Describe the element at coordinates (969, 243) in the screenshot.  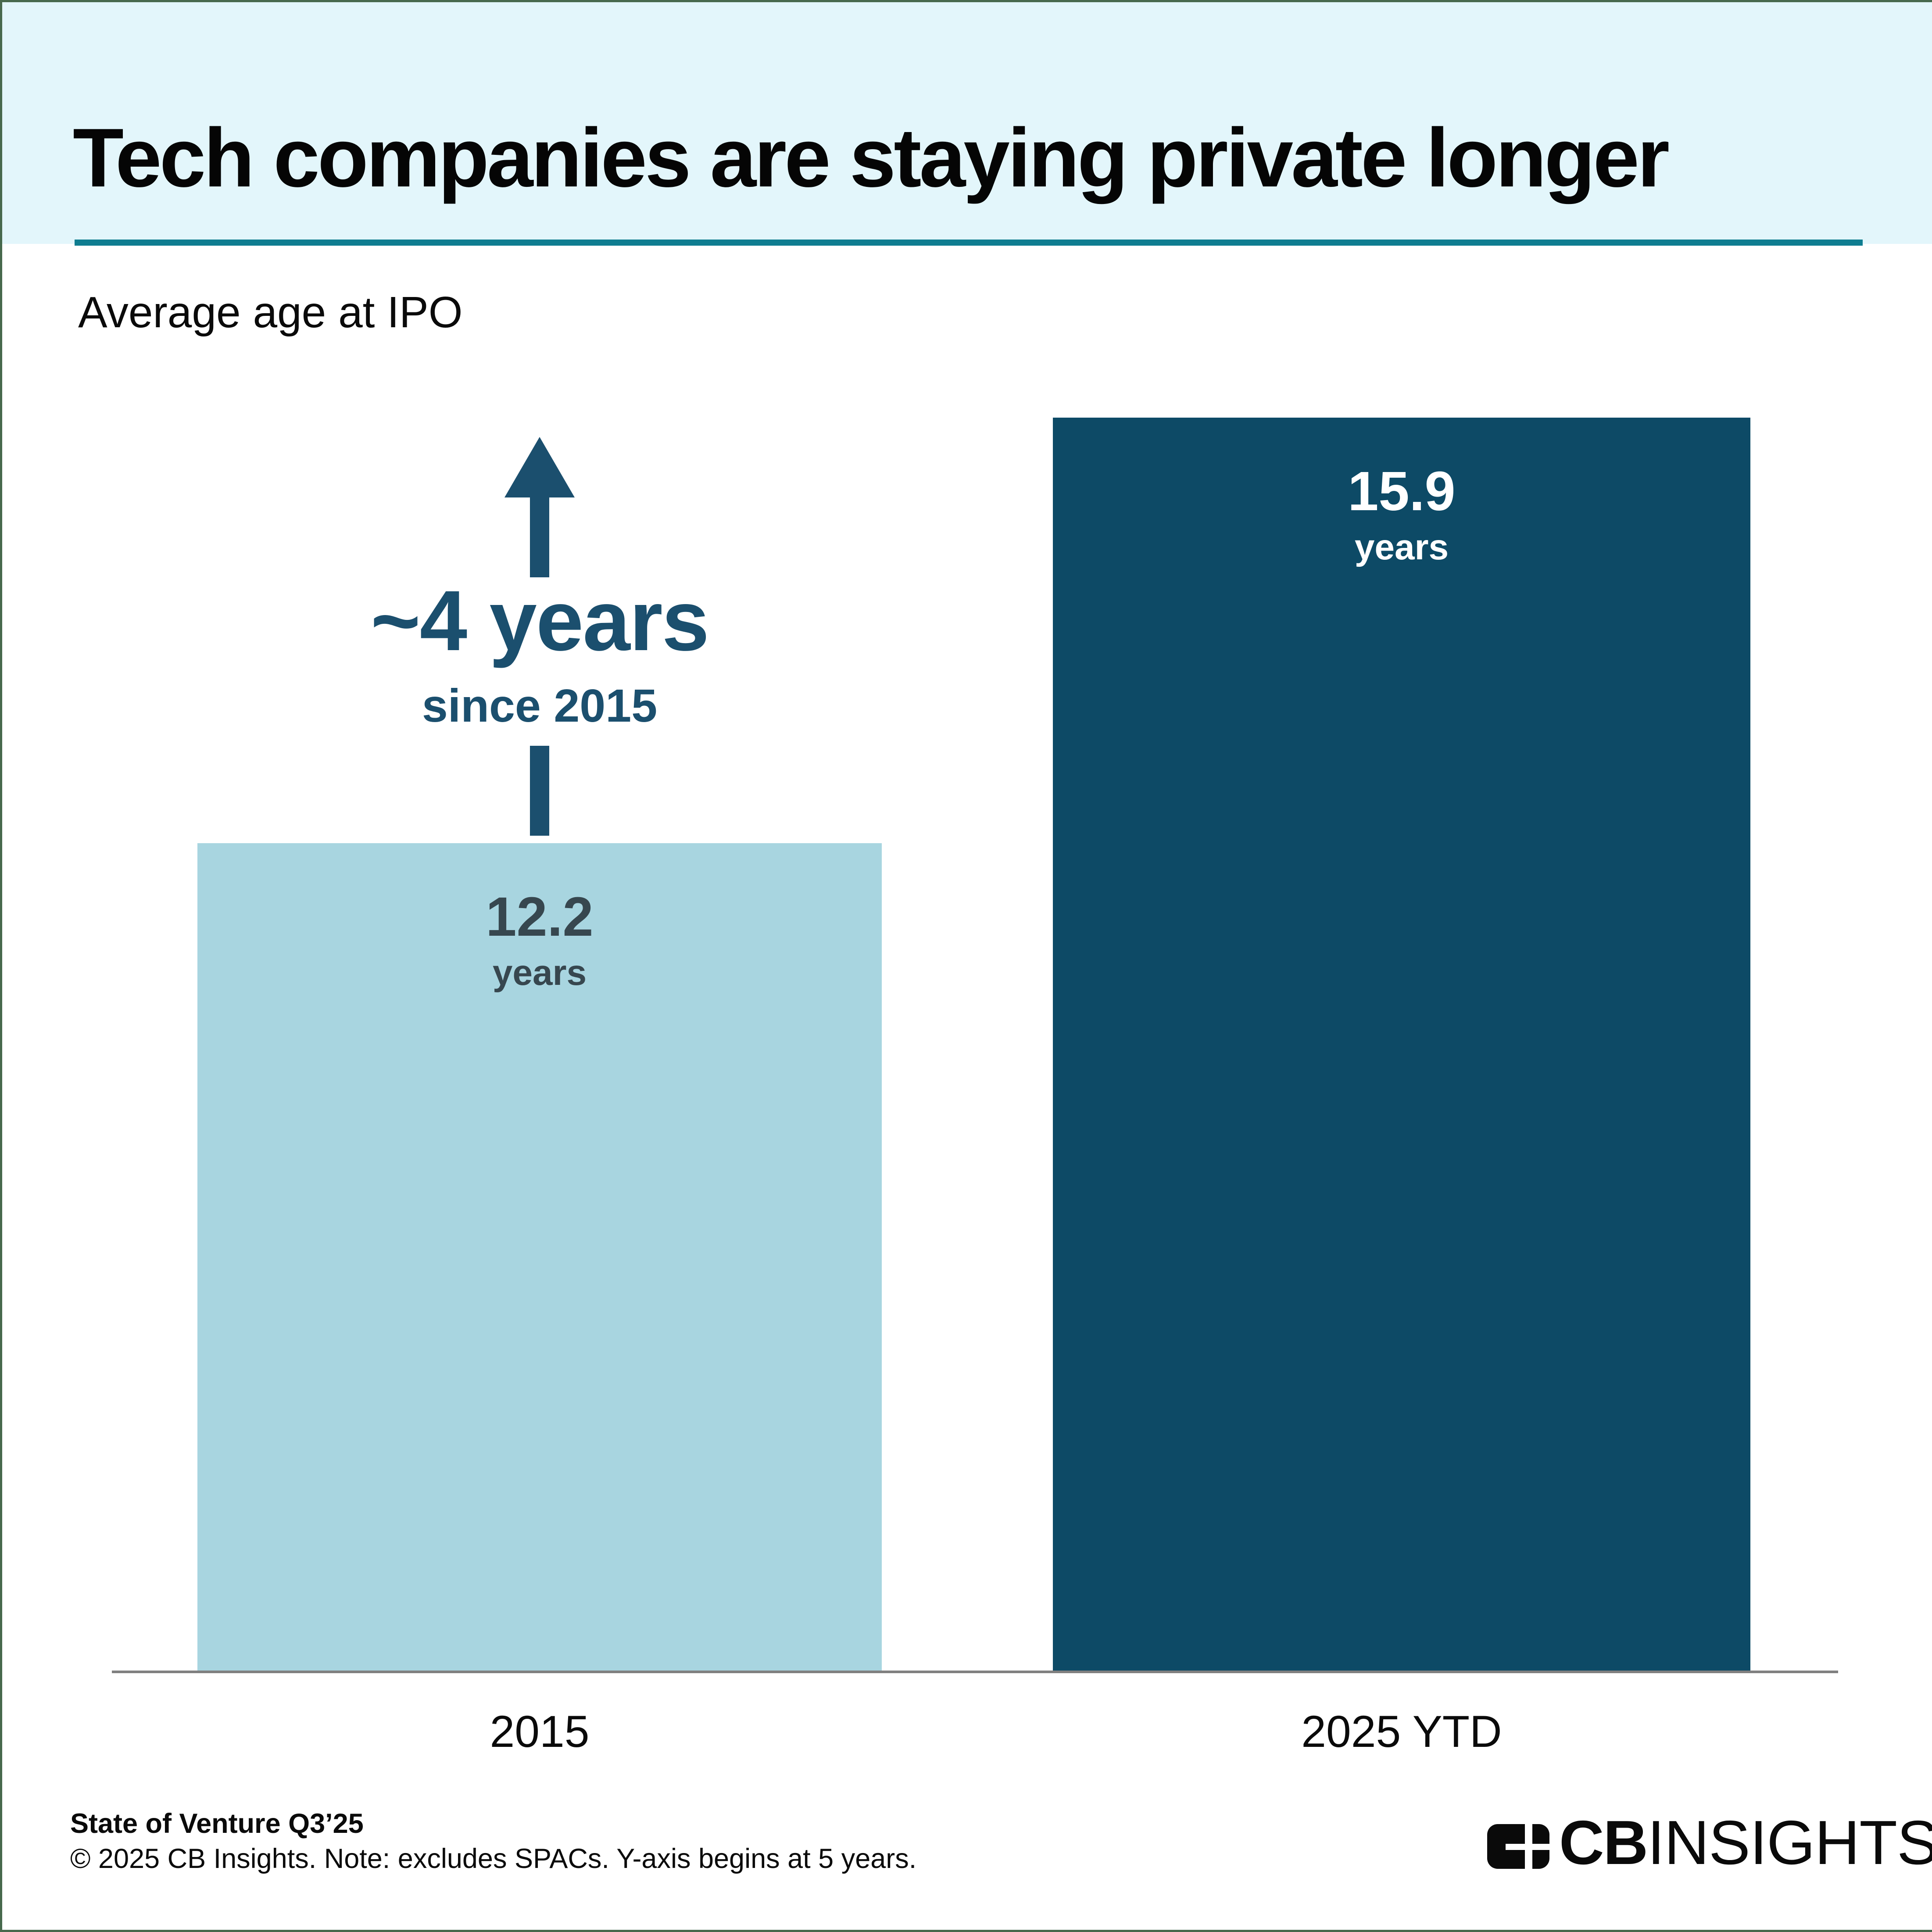
I see `header-divider-rule` at that location.